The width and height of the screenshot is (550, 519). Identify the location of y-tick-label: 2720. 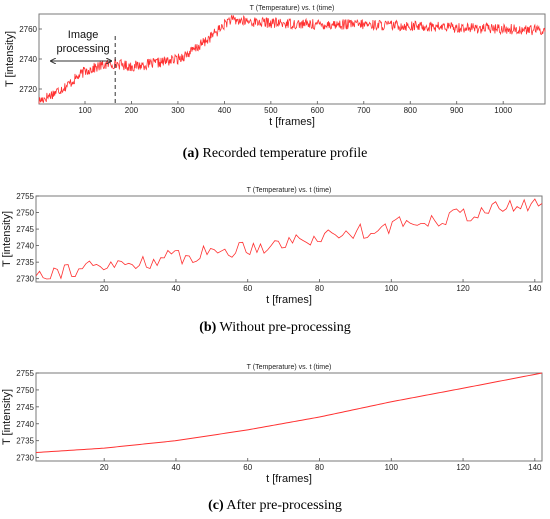
(28, 89).